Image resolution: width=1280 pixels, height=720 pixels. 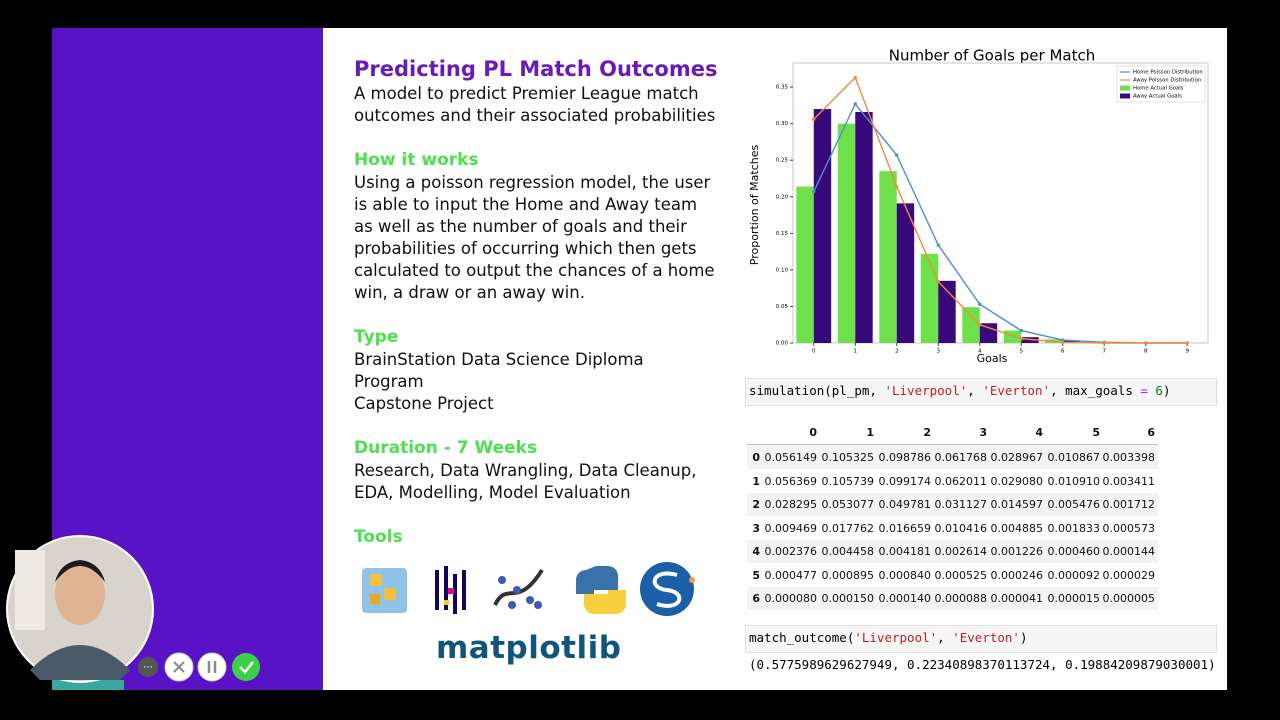 I want to click on seaborn-icon, so click(x=518, y=588).